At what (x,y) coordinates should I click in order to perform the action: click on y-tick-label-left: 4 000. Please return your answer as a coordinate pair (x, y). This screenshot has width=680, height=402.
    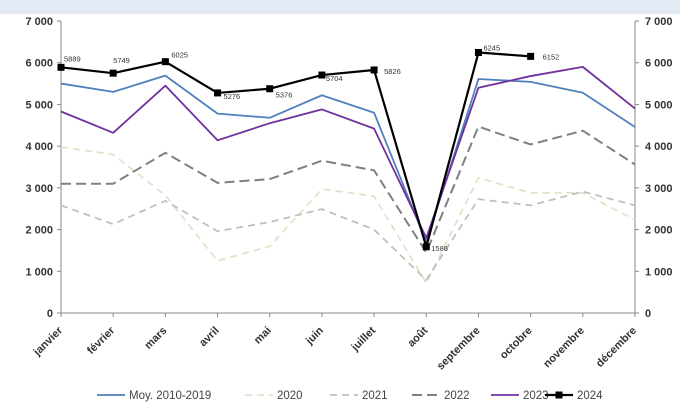
    Looking at the image, I should click on (39, 147).